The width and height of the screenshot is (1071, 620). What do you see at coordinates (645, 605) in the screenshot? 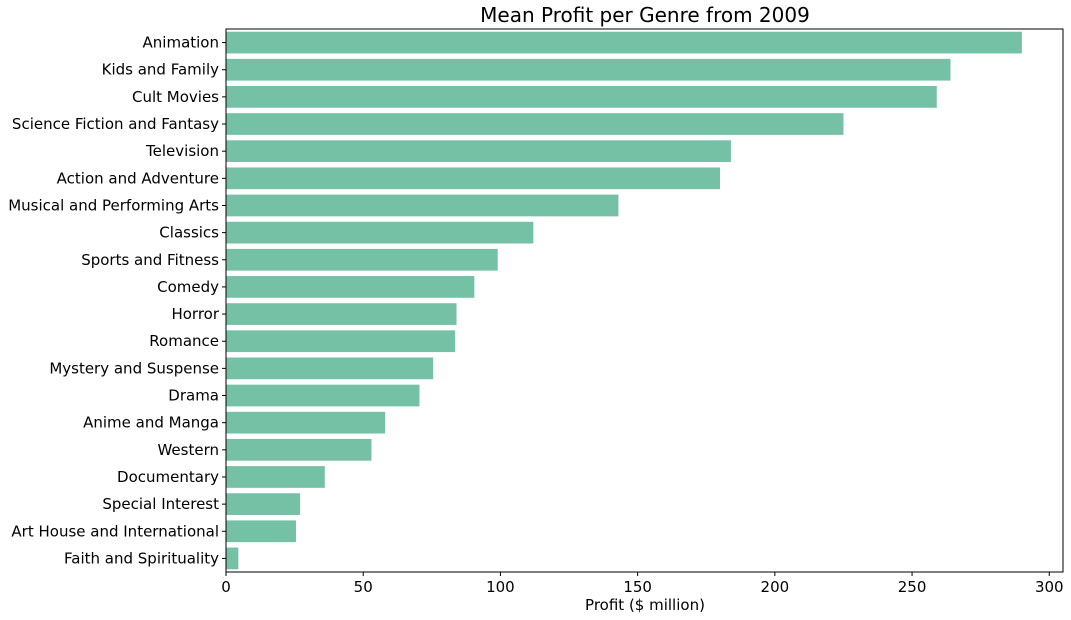
I see `x-axis-label: Profit ($ million)` at bounding box center [645, 605].